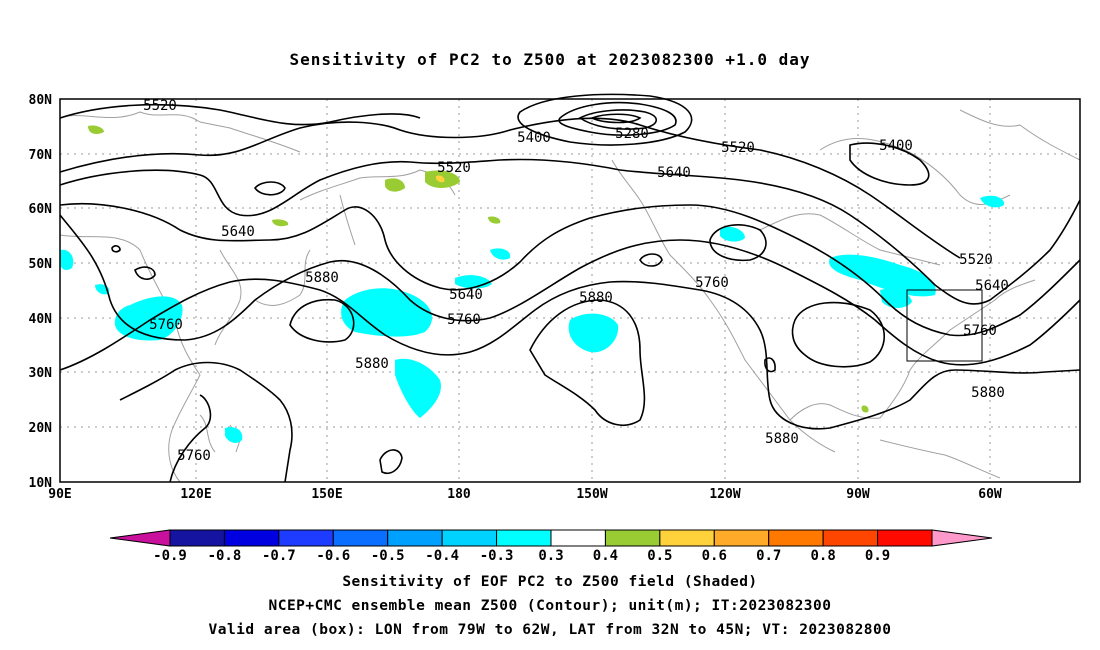 The height and width of the screenshot is (650, 1100). Describe the element at coordinates (41, 483) in the screenshot. I see `lat-label-10N: 10N` at that location.